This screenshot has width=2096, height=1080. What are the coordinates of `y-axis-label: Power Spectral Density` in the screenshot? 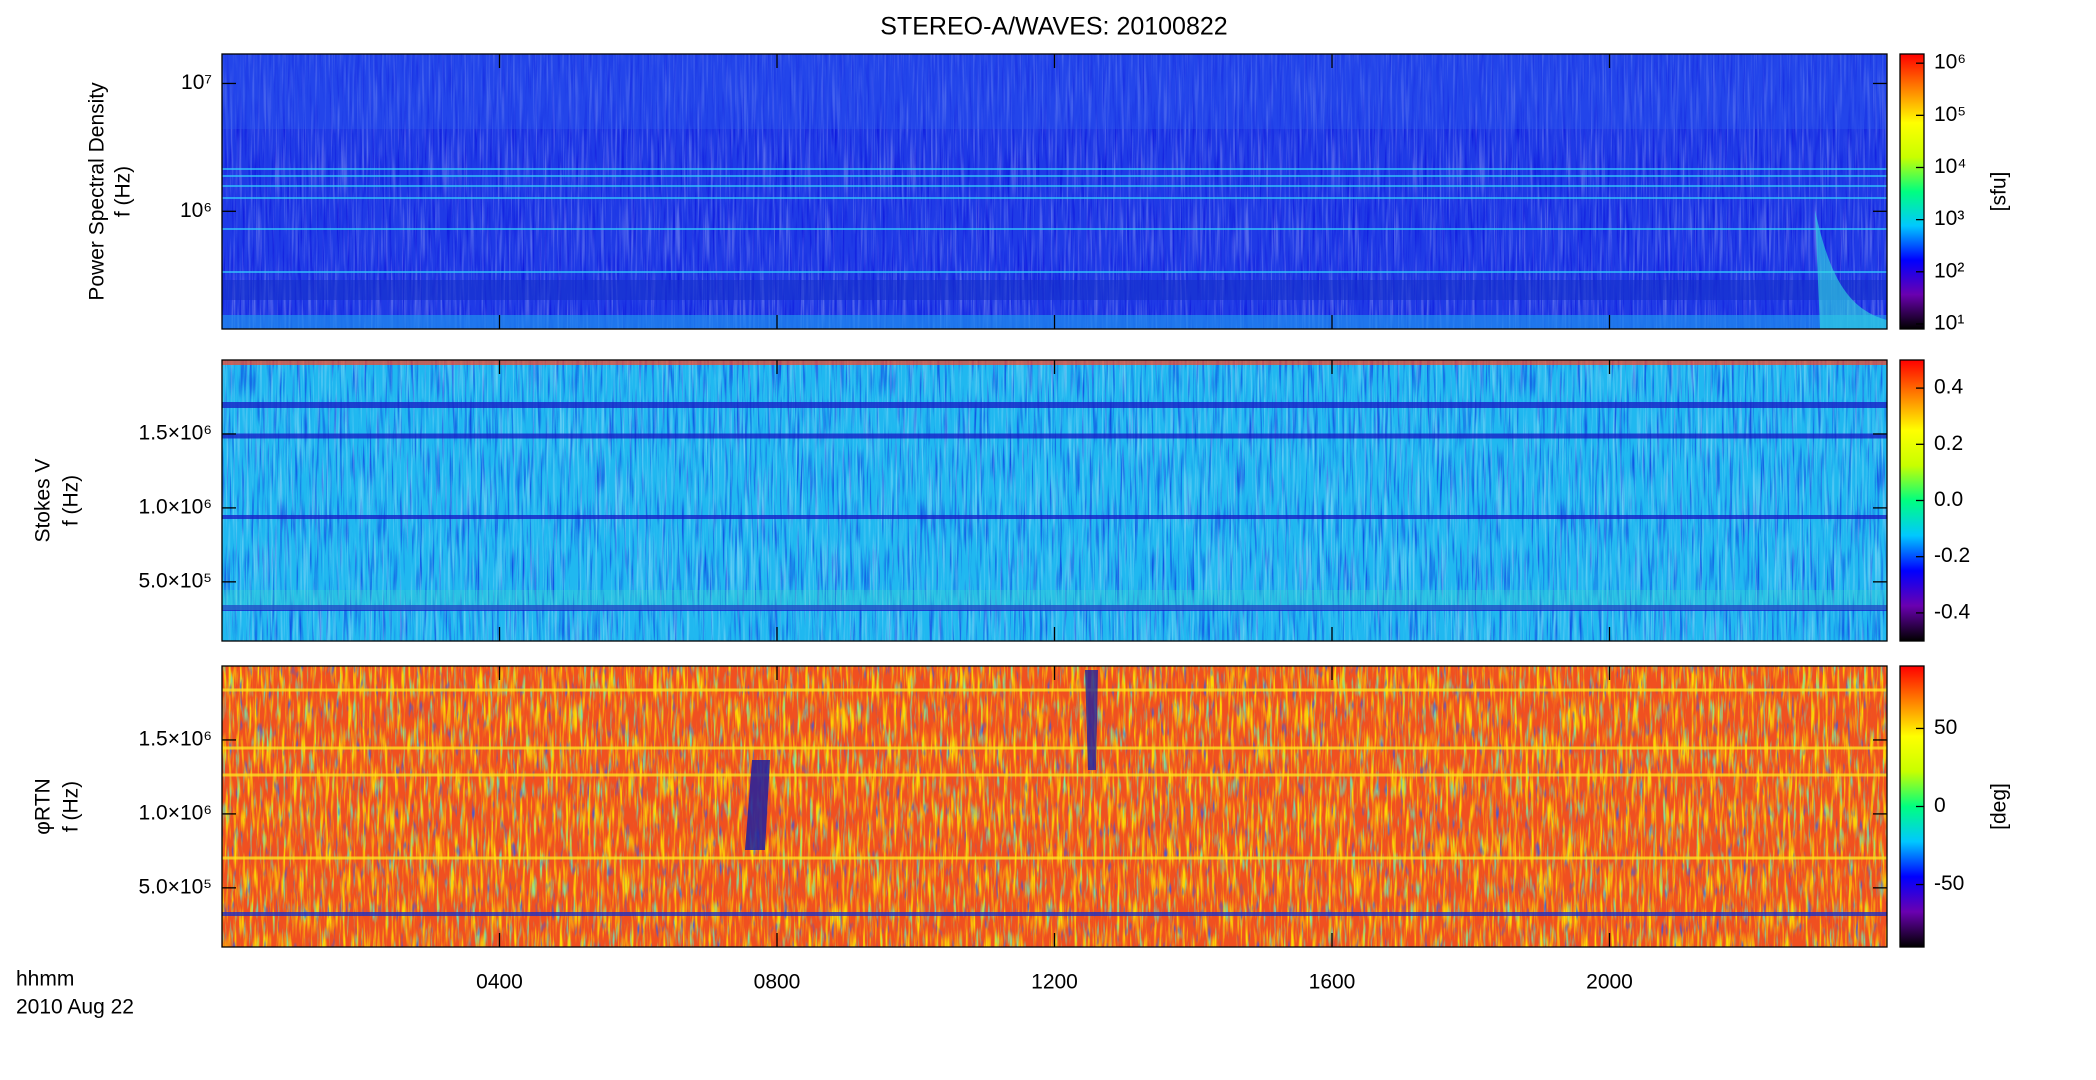 It's located at (97, 191).